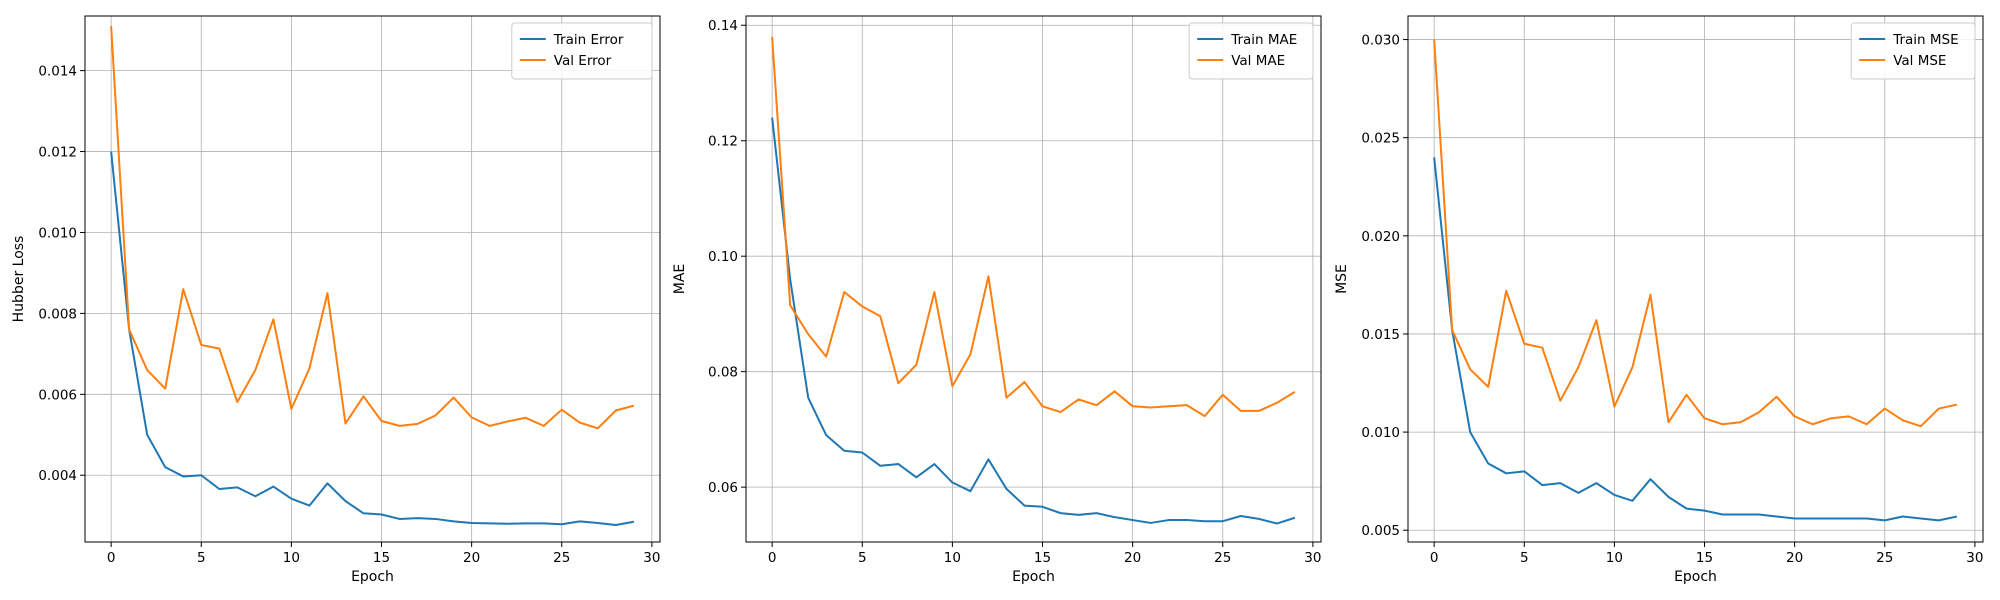 The width and height of the screenshot is (2000, 600). Describe the element at coordinates (1380, 335) in the screenshot. I see `y-tick-label: 0.015` at that location.